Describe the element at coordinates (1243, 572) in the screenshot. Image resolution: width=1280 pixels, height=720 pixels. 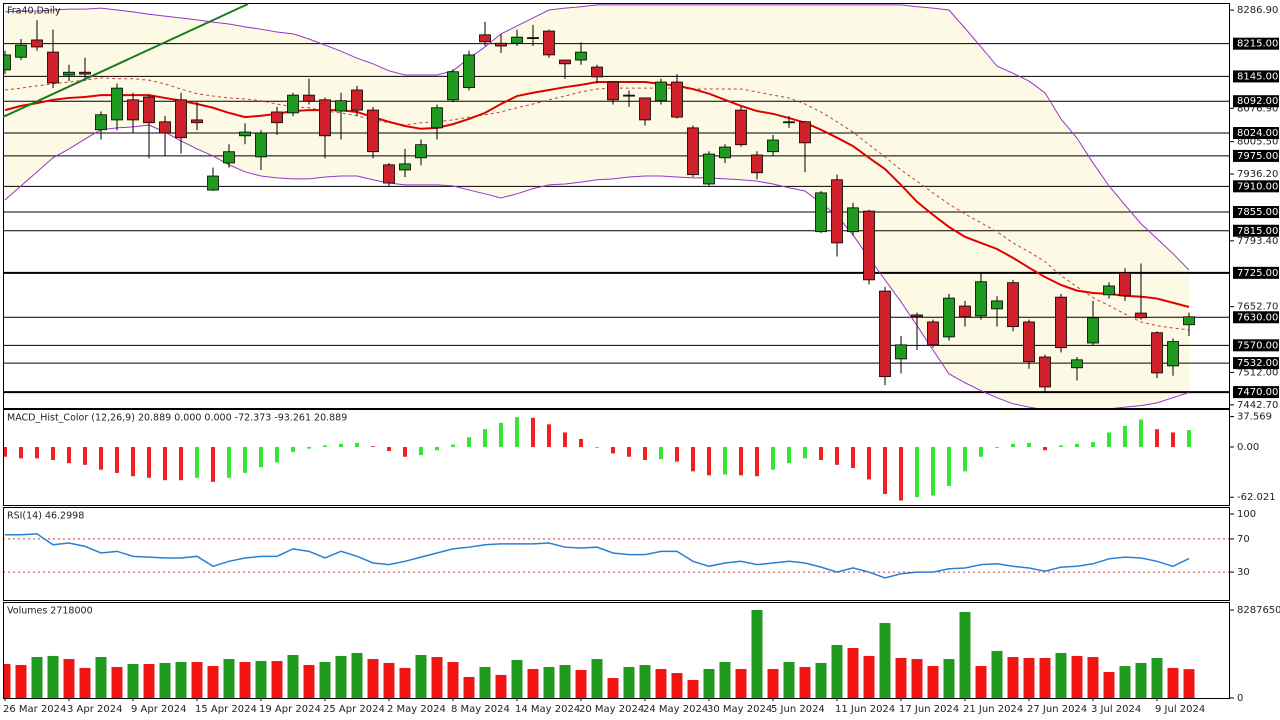
I see `y-tick-label: 30` at that location.